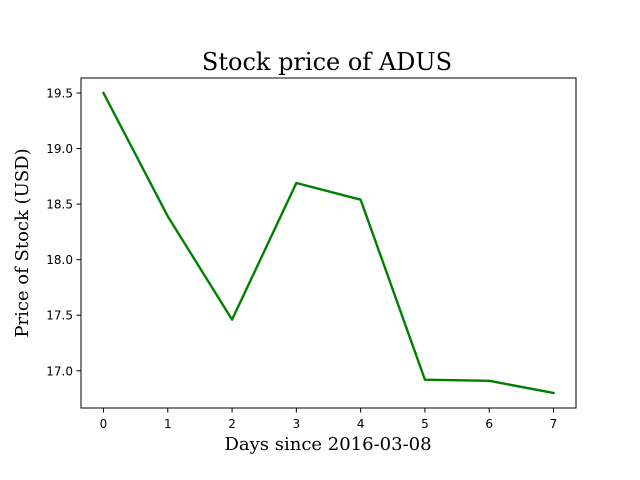 This screenshot has width=640, height=480. I want to click on y-axis-ticks: 17.0 17.5 18.0 18.5 19.0 19.5, so click(63, 232).